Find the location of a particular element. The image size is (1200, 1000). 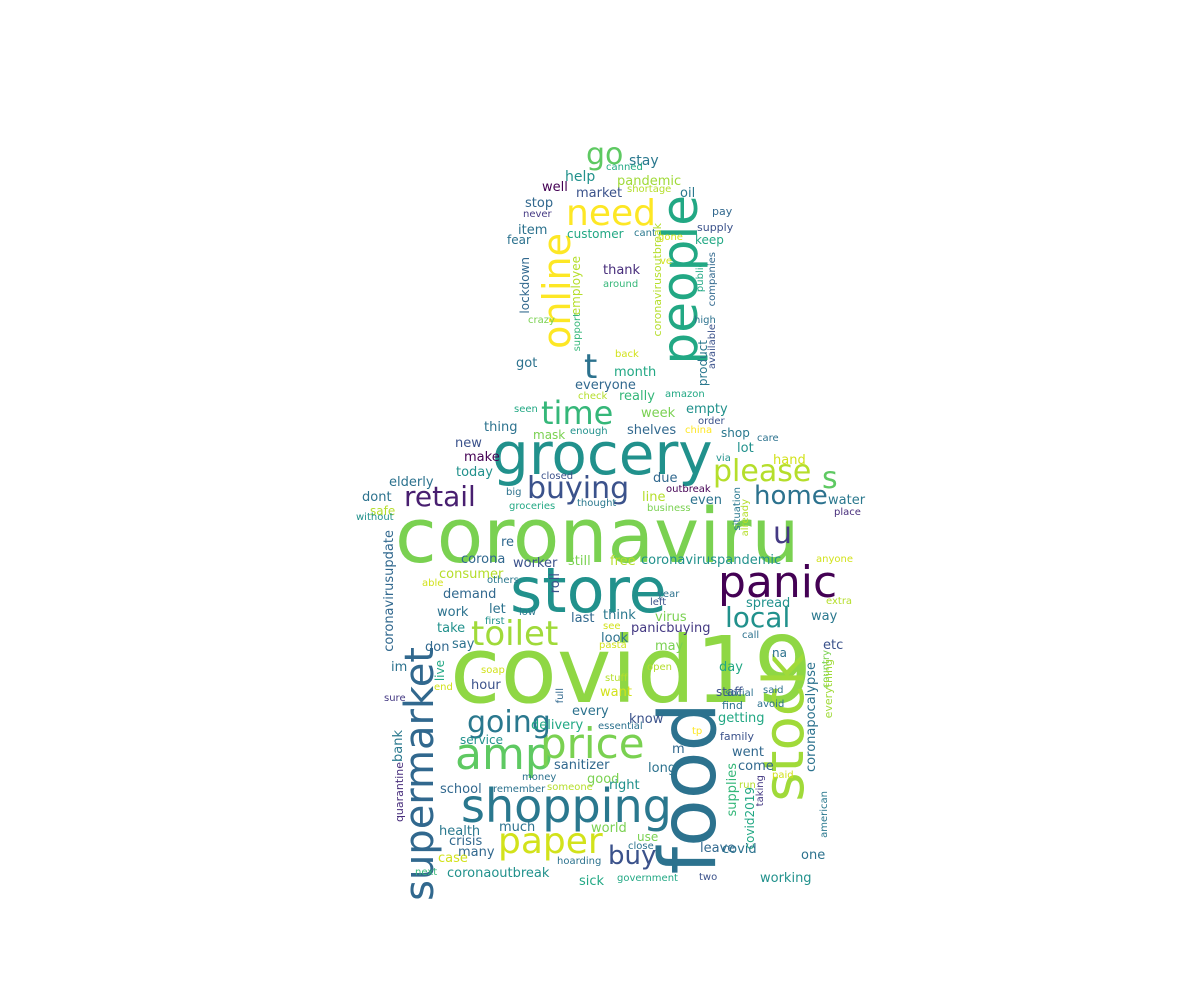

word-shortage: shortage is located at coordinates (649, 189).